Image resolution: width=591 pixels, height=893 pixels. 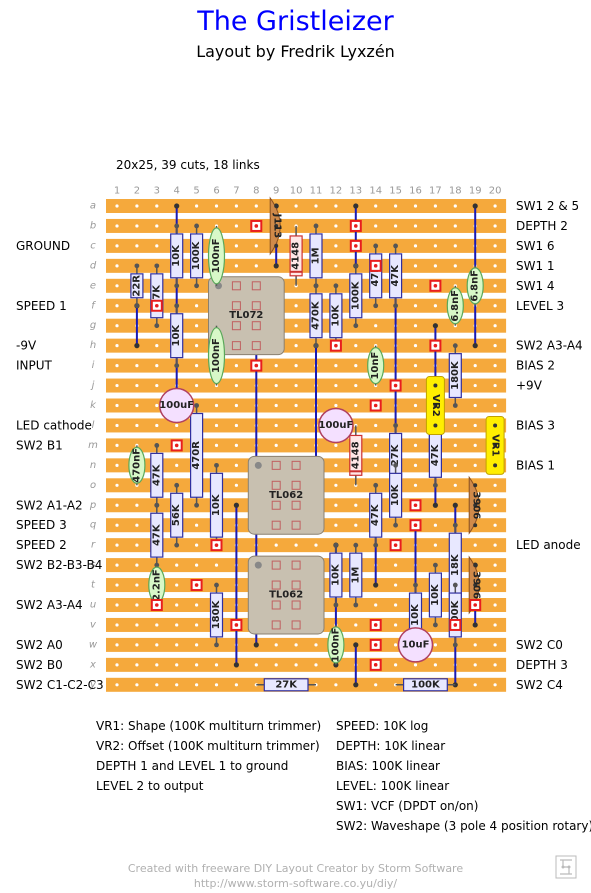 I want to click on footer-url: http://www.storm-software.co.yu/diy/, so click(x=295, y=883).